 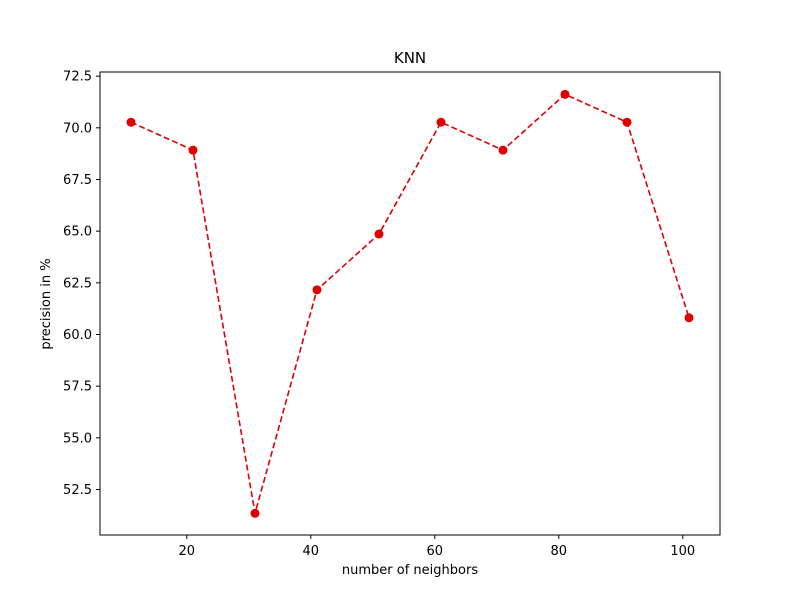 I want to click on y-tick-label: 60.0, so click(x=77, y=335).